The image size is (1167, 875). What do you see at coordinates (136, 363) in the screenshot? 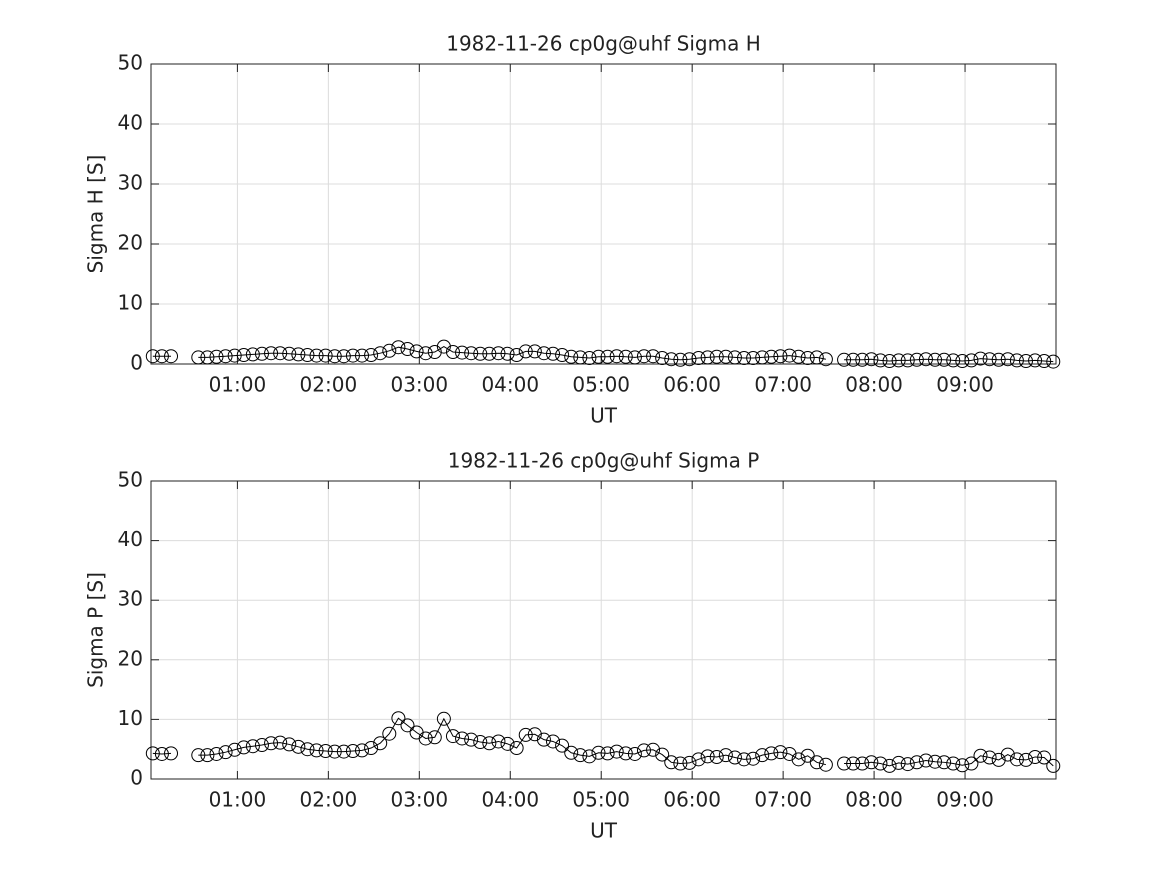
I see `y-tick-label: 0` at bounding box center [136, 363].